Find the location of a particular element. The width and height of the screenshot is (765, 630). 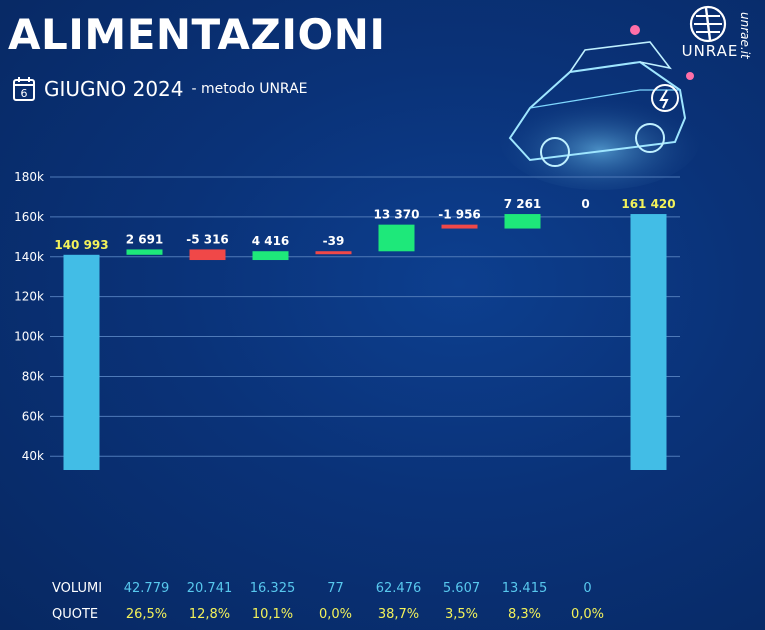

y-tick-label: 100k is located at coordinates (29, 337).